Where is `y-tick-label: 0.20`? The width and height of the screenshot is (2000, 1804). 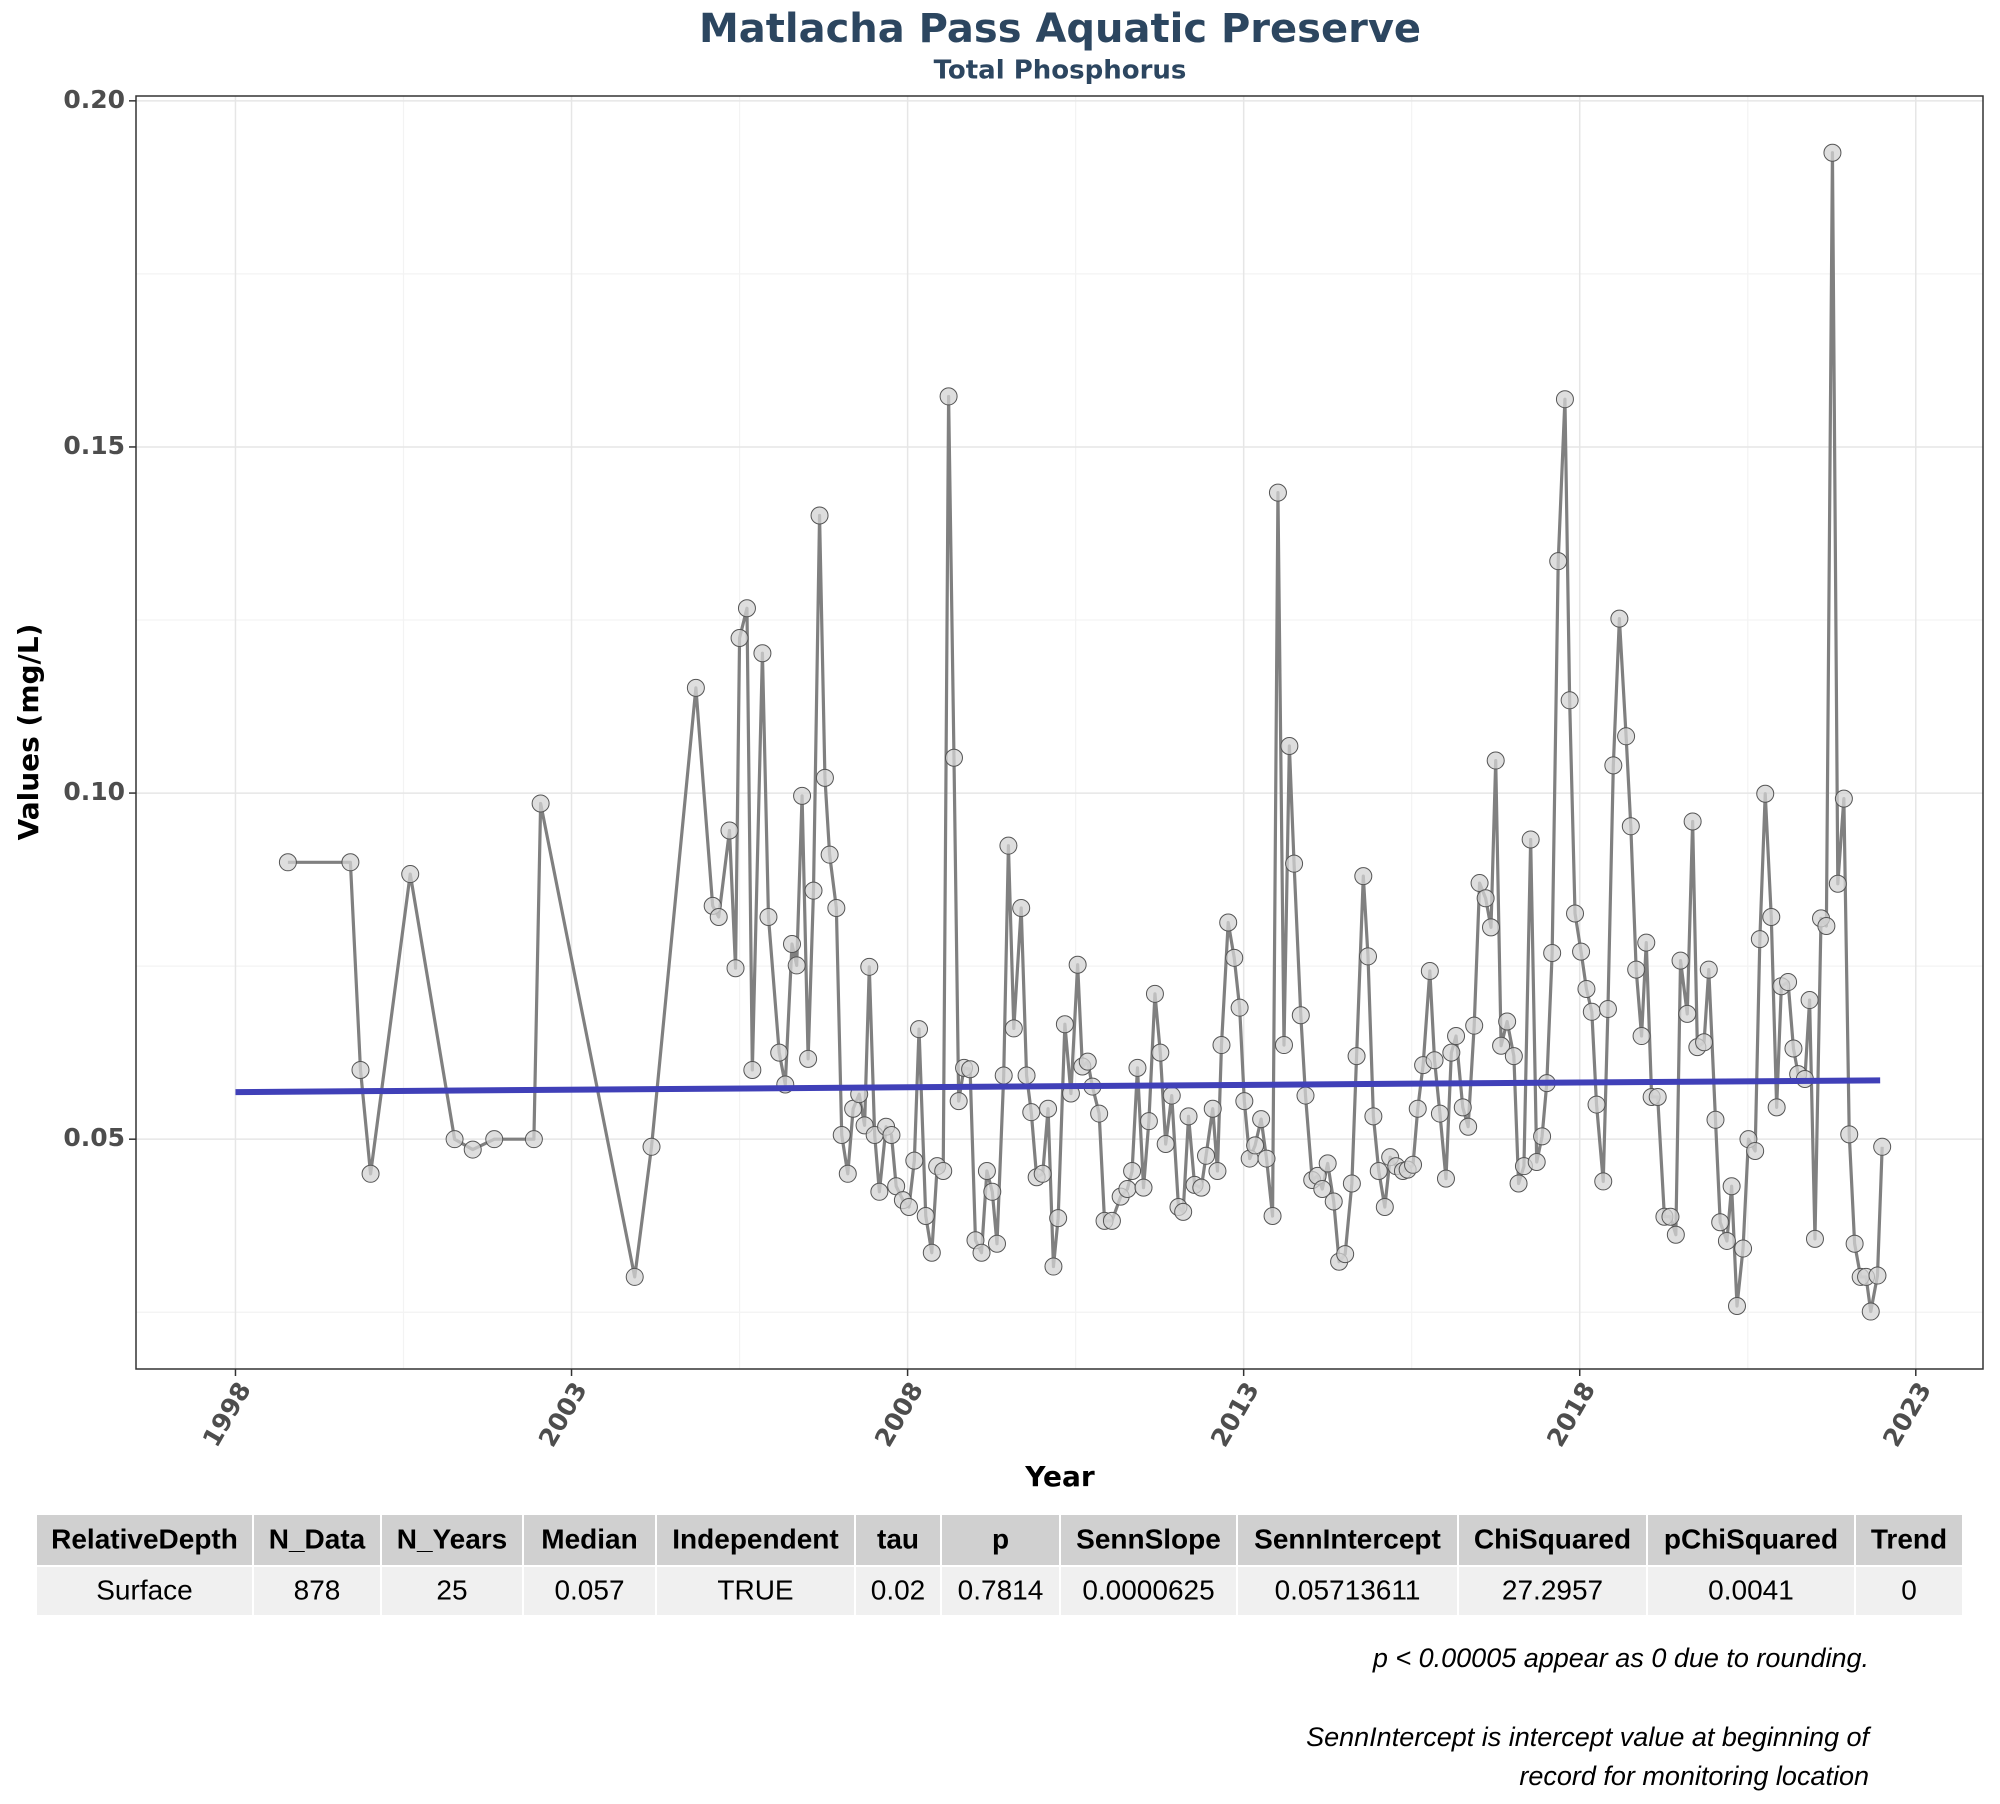 y-tick-label: 0.20 is located at coordinates (94, 99).